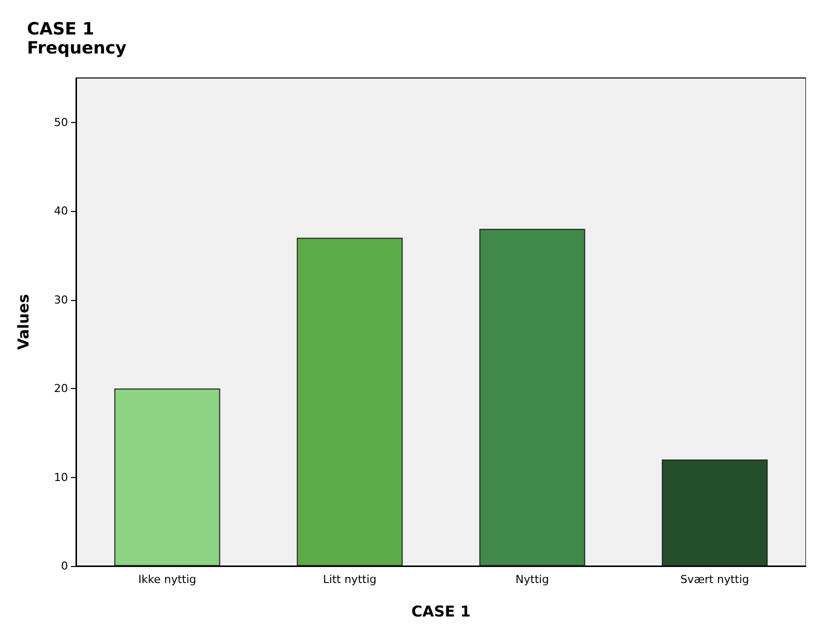 Image resolution: width=814 pixels, height=632 pixels. I want to click on y-tick-label: 50, so click(61, 122).